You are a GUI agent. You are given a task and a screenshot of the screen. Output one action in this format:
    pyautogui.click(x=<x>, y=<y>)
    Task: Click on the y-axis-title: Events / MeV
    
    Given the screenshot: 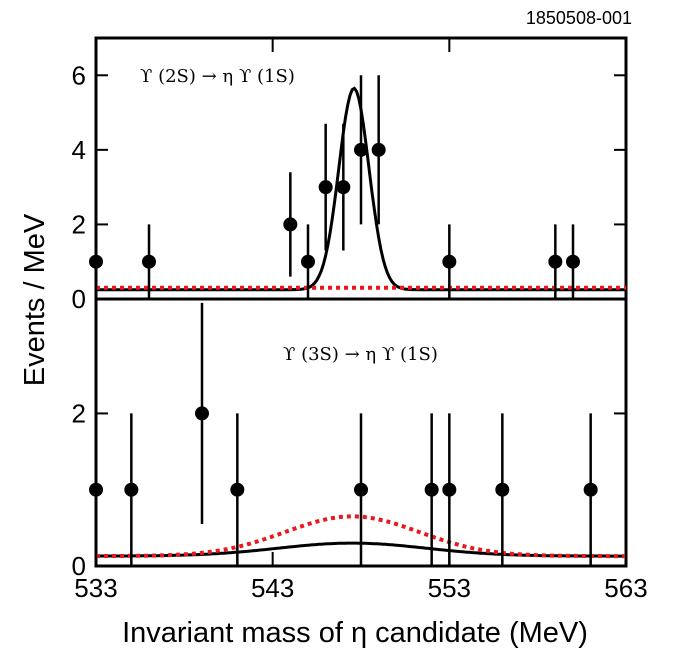 What is the action you would take?
    pyautogui.click(x=35, y=299)
    